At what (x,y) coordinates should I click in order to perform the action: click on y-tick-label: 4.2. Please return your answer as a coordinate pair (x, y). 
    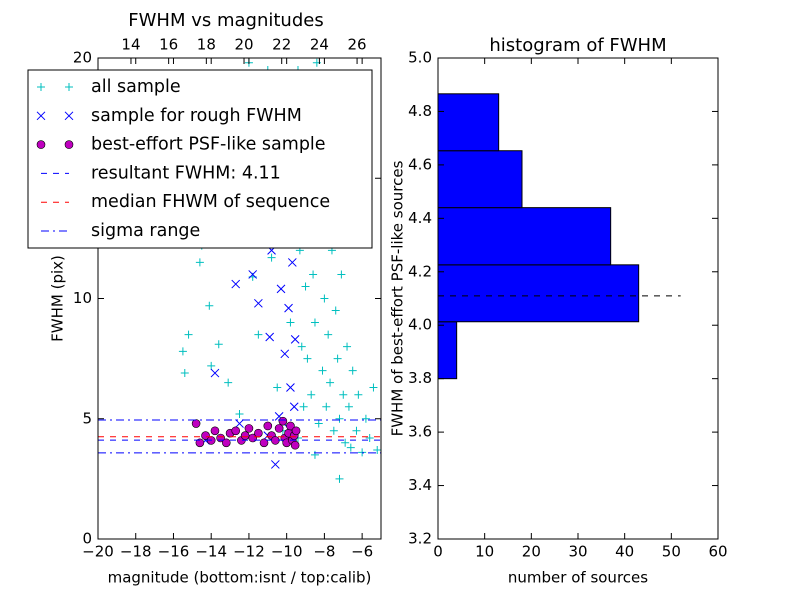
    Looking at the image, I should click on (420, 271).